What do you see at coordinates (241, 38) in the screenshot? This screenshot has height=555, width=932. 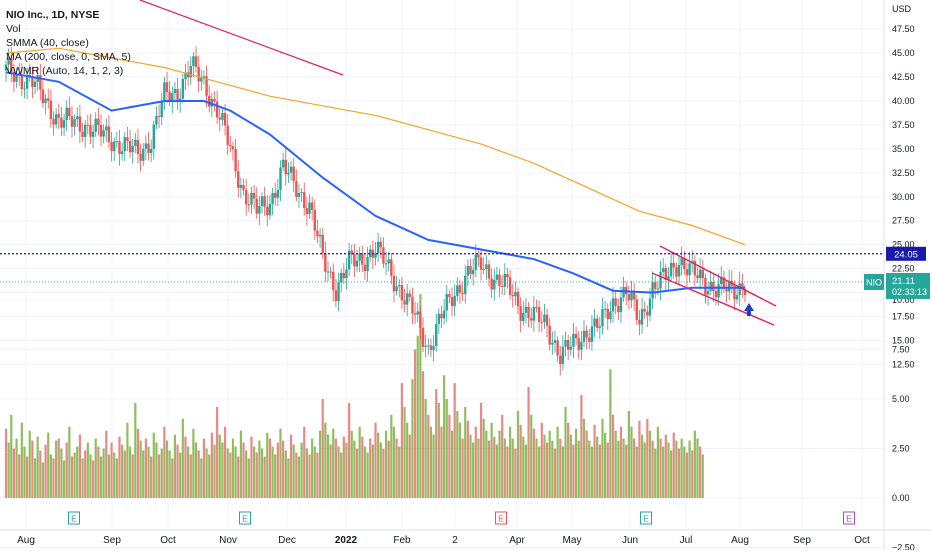 I see `trendline-long` at bounding box center [241, 38].